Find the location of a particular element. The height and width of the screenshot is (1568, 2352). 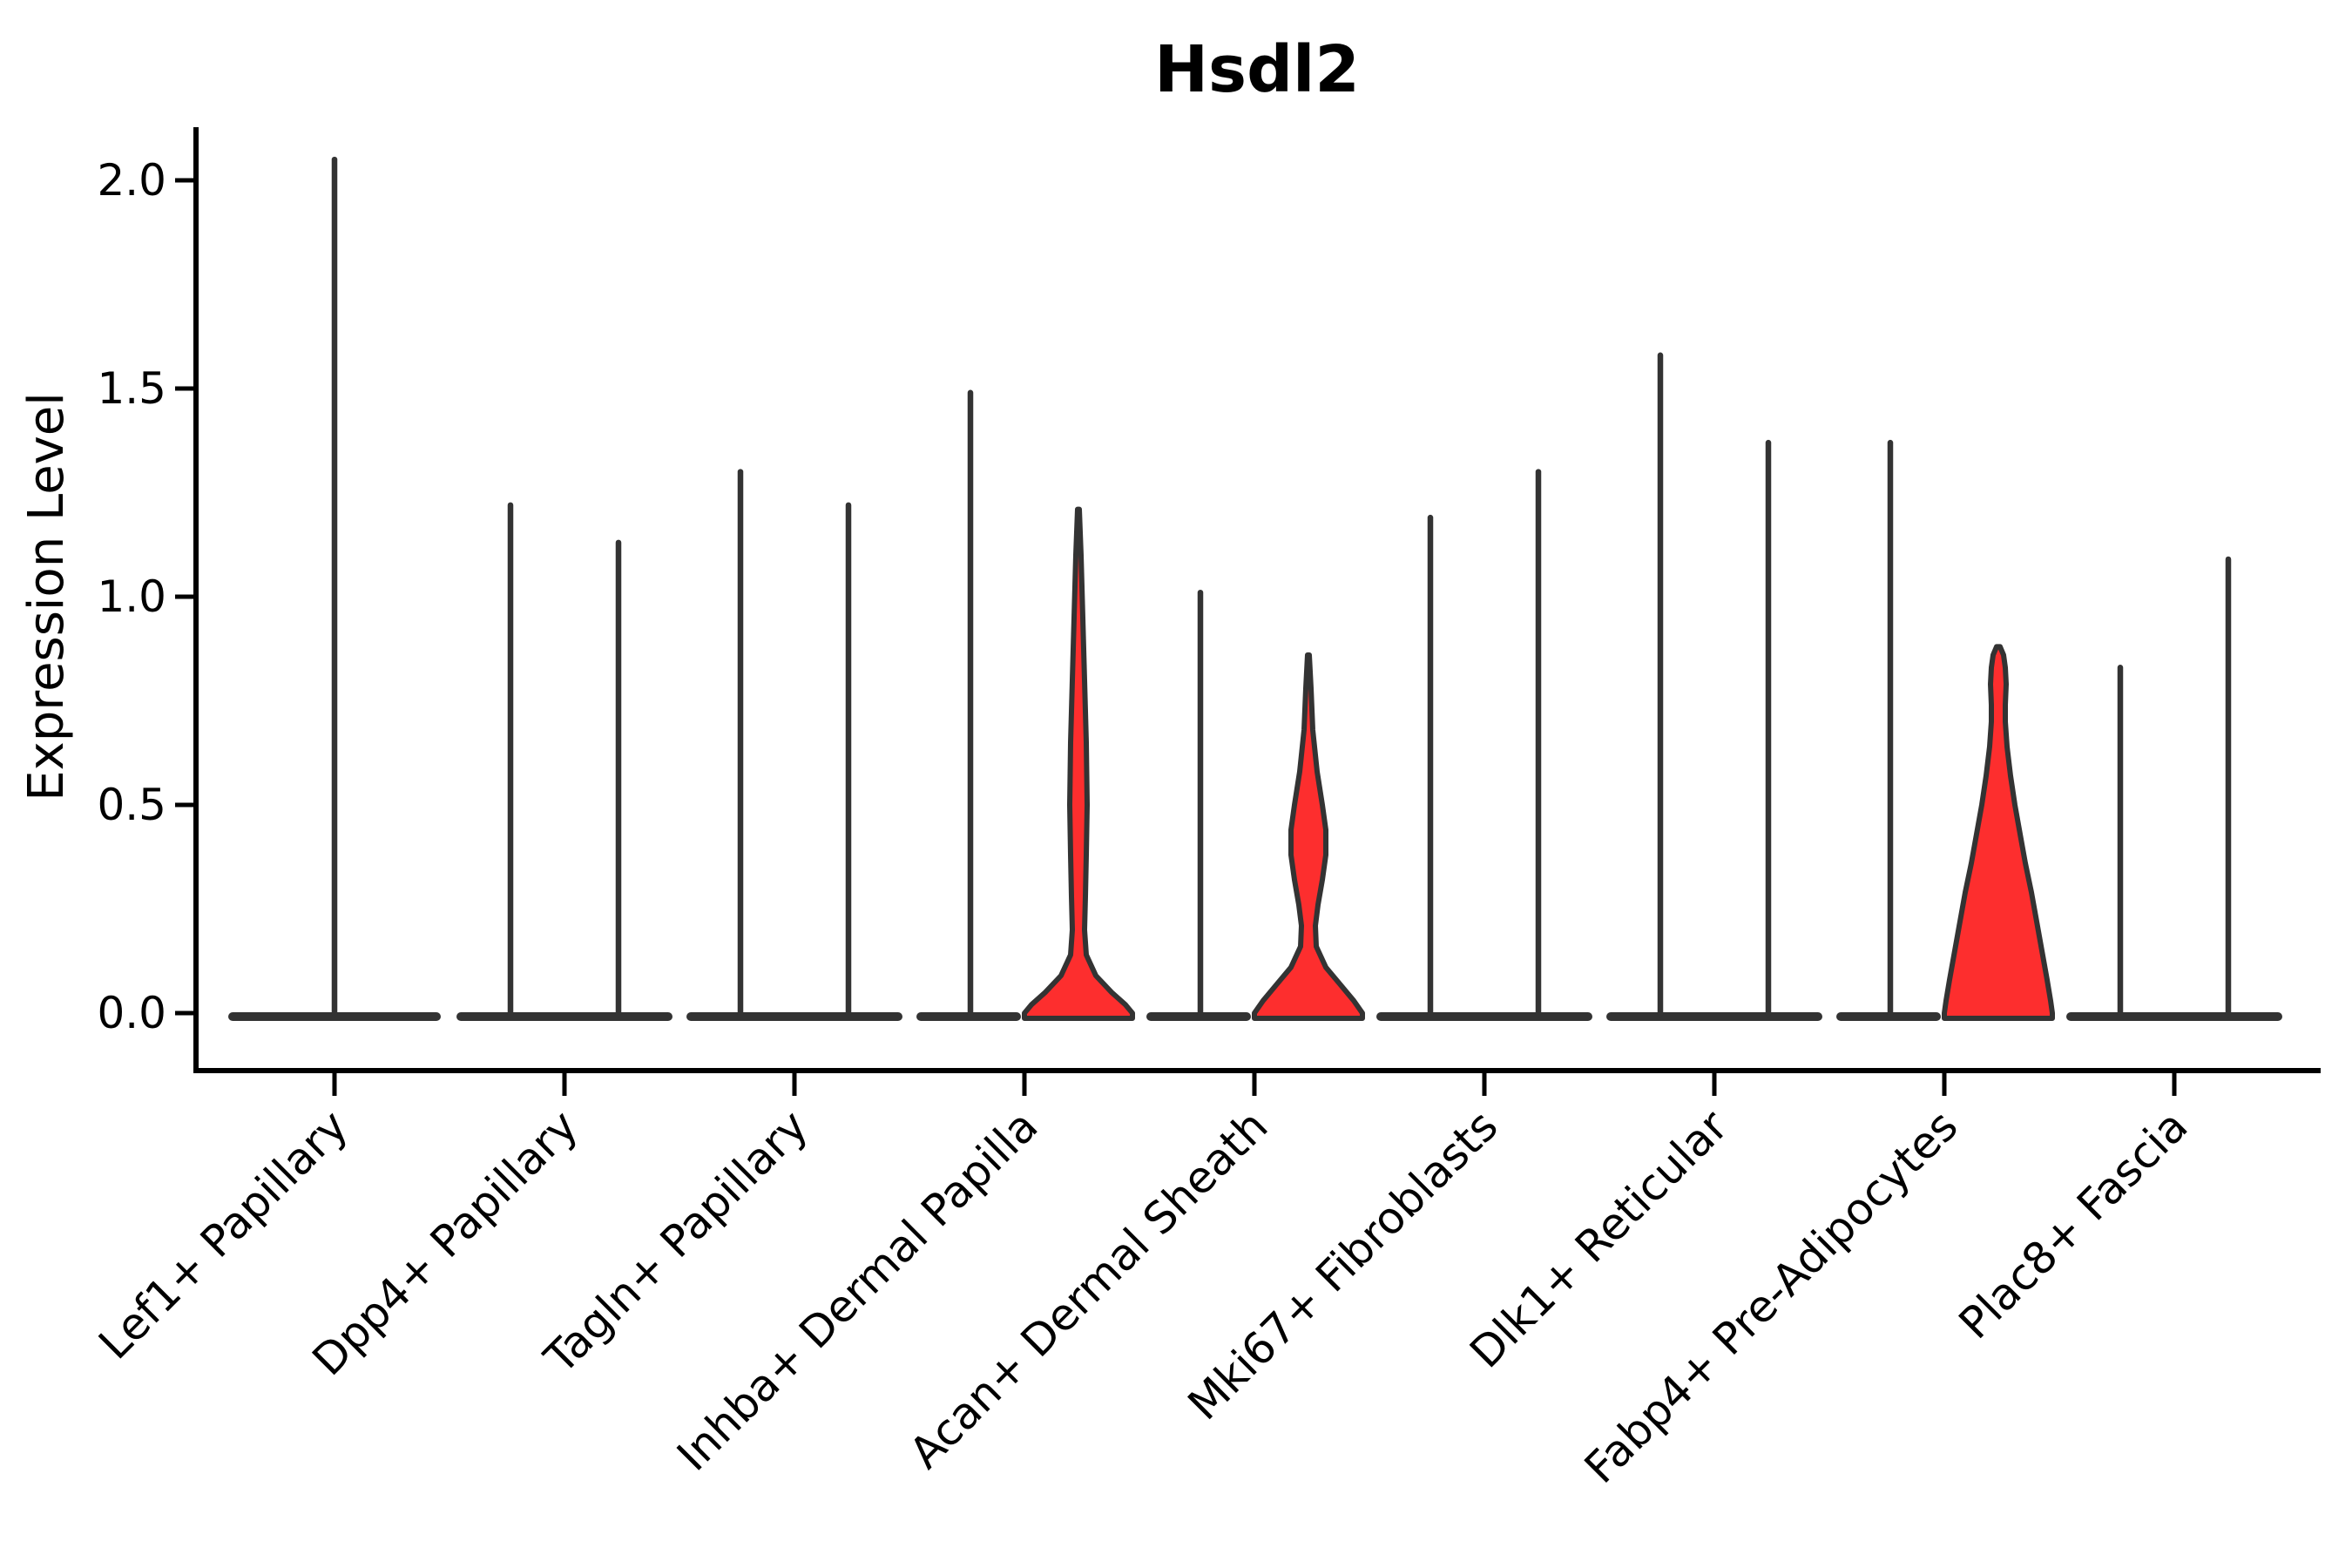

x-tick-label: Plac8+ Fascia is located at coordinates (2074, 1224).